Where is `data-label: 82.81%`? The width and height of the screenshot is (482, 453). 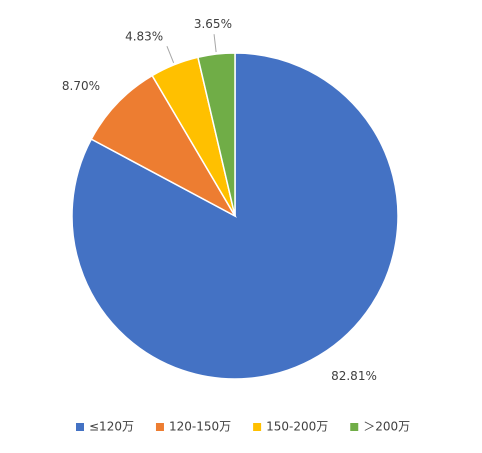 data-label: 82.81% is located at coordinates (354, 376).